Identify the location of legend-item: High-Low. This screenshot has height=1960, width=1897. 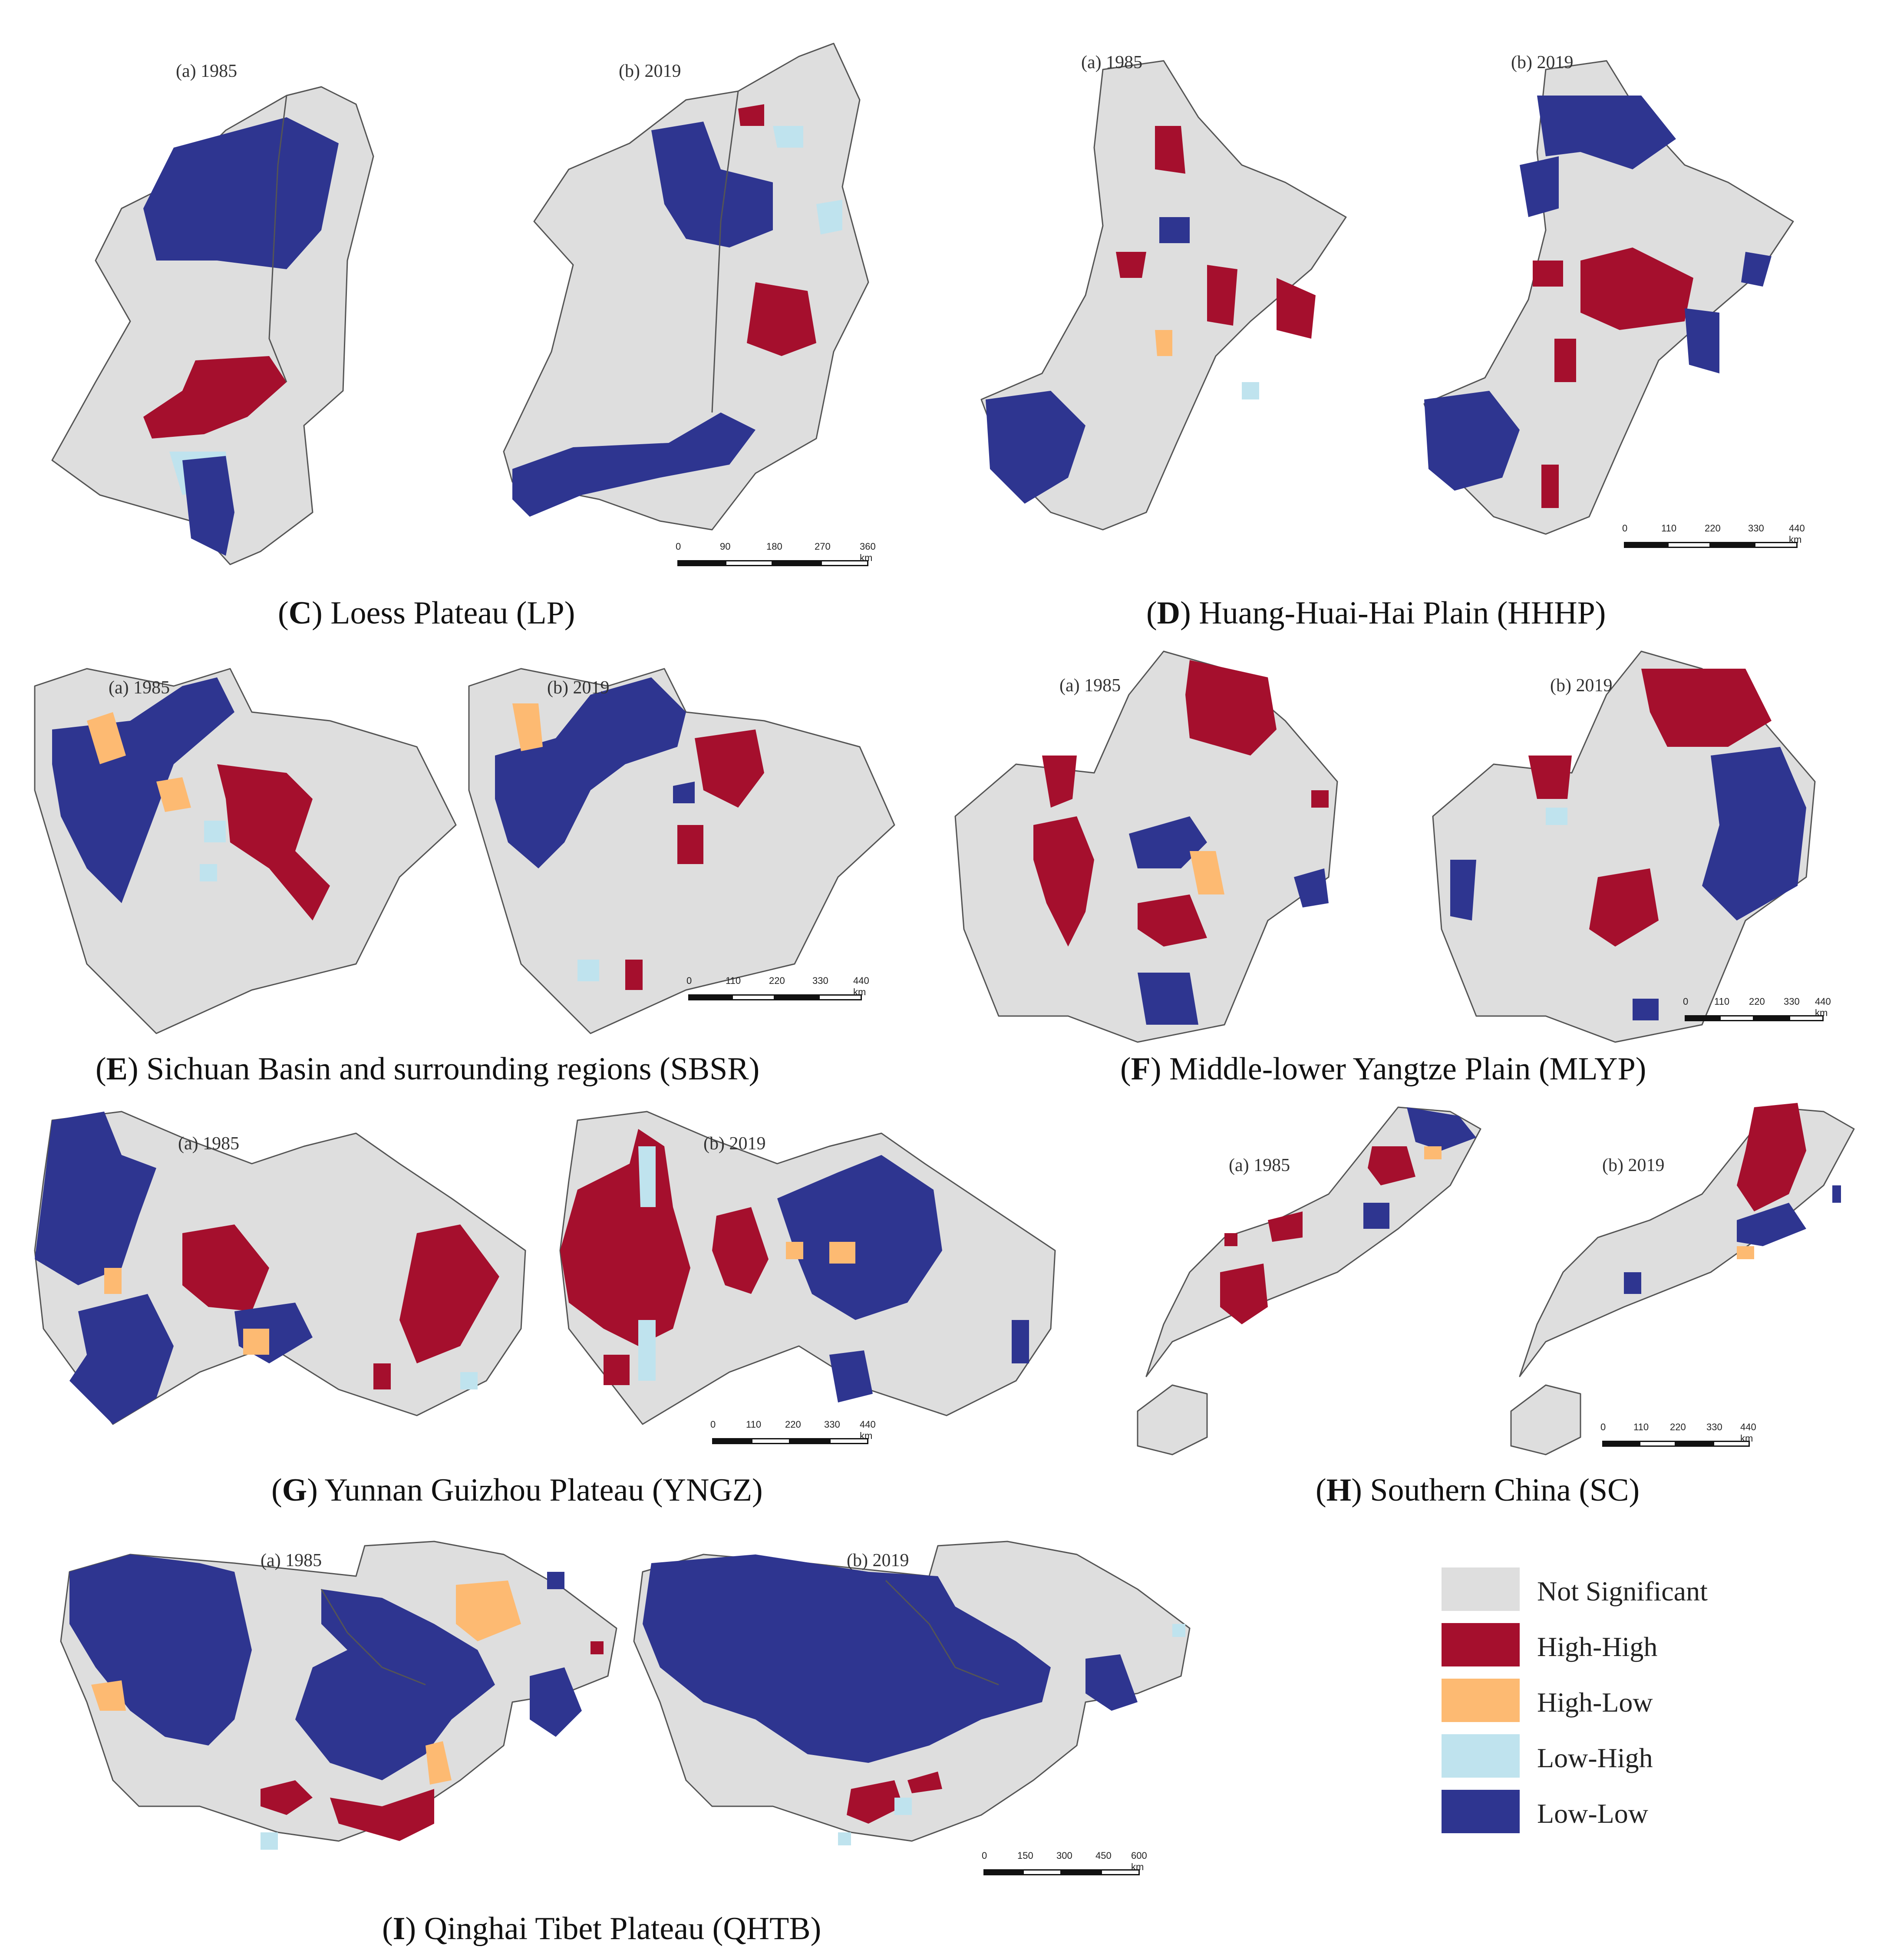
(1594, 1703).